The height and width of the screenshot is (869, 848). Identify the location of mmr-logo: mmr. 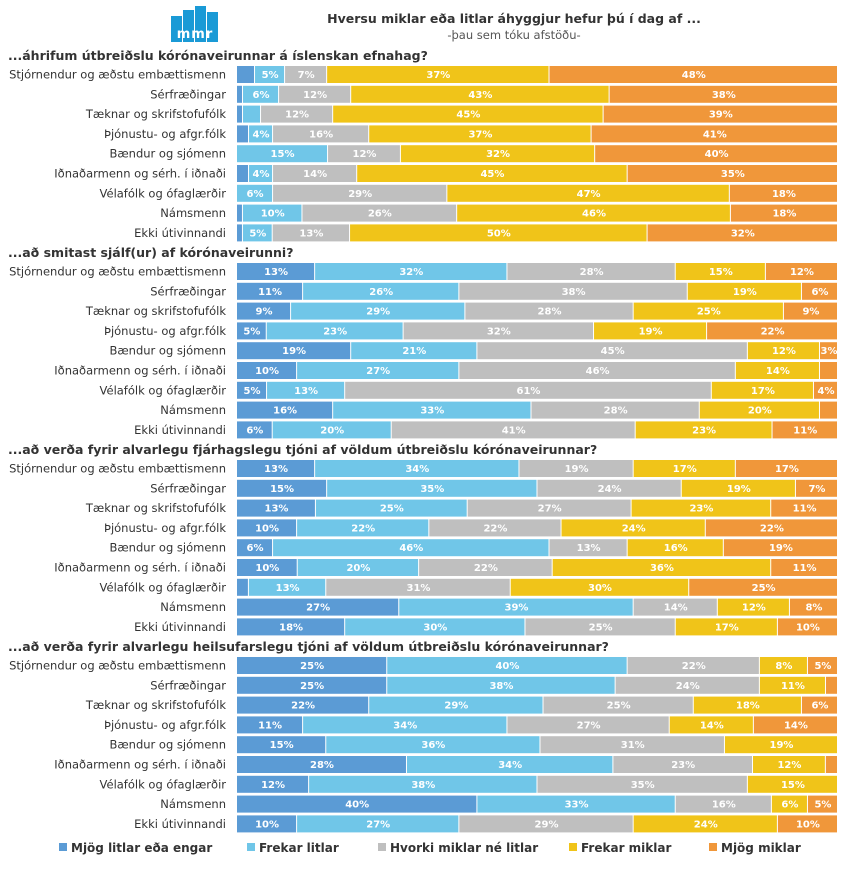
(194, 24).